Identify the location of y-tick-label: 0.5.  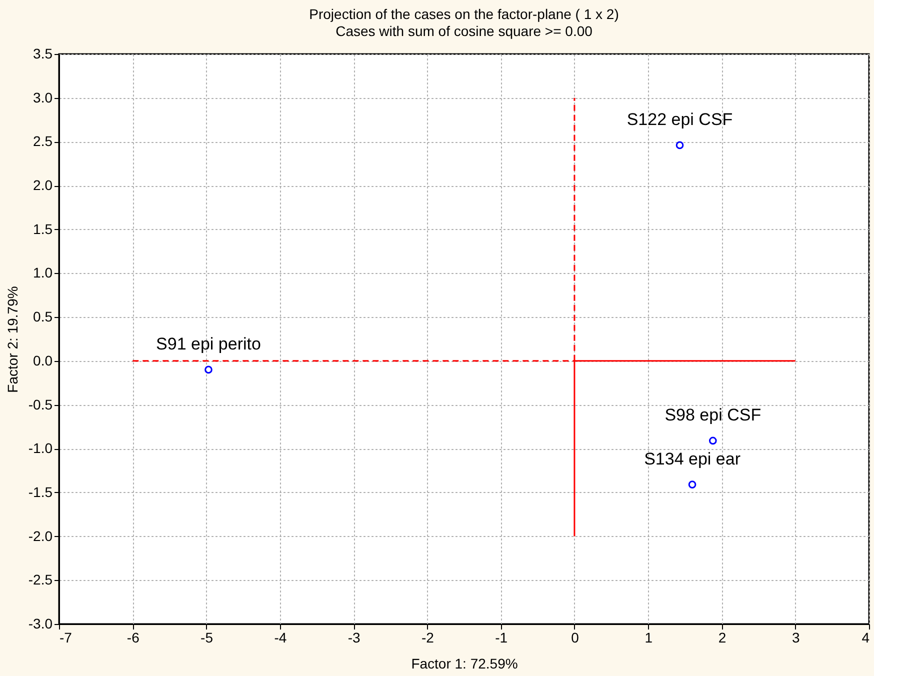
(43, 316).